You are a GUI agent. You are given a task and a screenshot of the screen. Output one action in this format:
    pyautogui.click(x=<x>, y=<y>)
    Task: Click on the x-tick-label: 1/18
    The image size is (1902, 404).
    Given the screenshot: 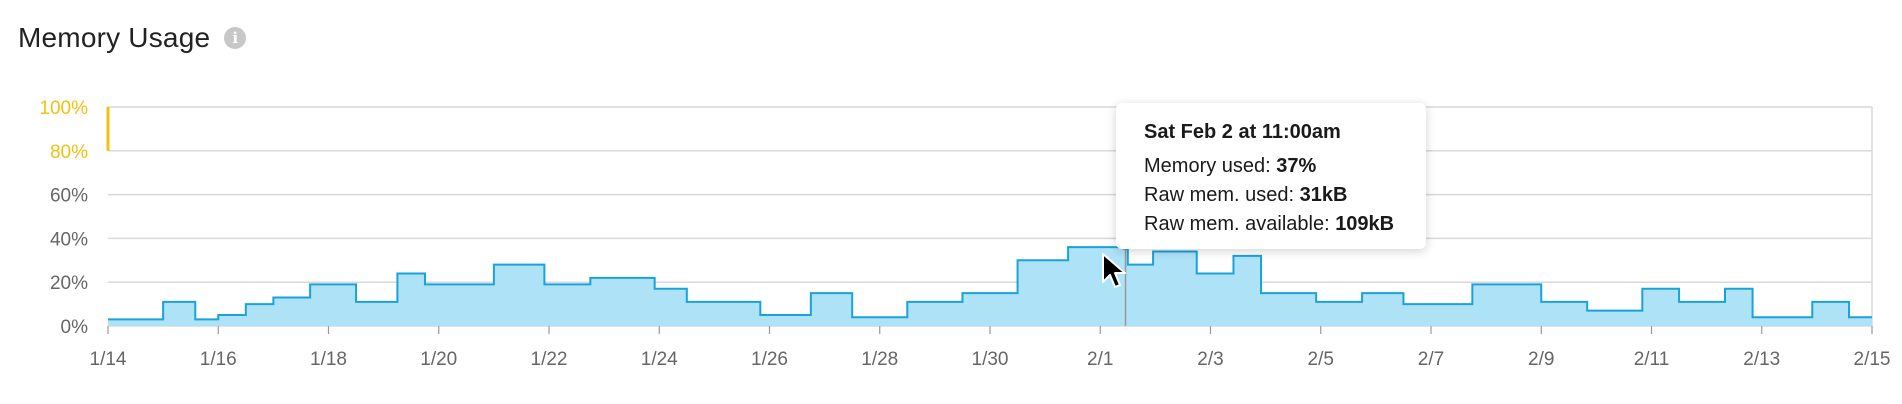 What is the action you would take?
    pyautogui.click(x=328, y=359)
    